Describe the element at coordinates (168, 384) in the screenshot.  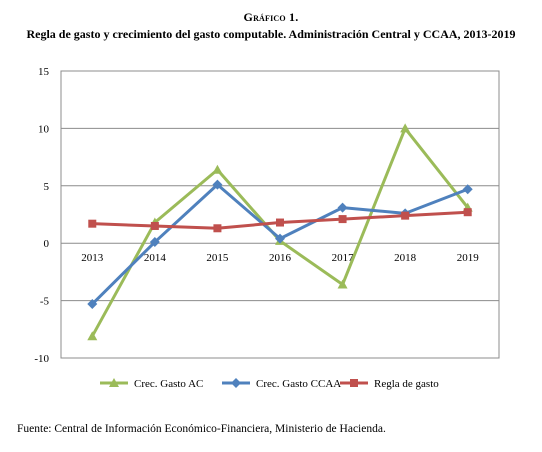
I see `legend-label: Crec. Gasto AC` at that location.